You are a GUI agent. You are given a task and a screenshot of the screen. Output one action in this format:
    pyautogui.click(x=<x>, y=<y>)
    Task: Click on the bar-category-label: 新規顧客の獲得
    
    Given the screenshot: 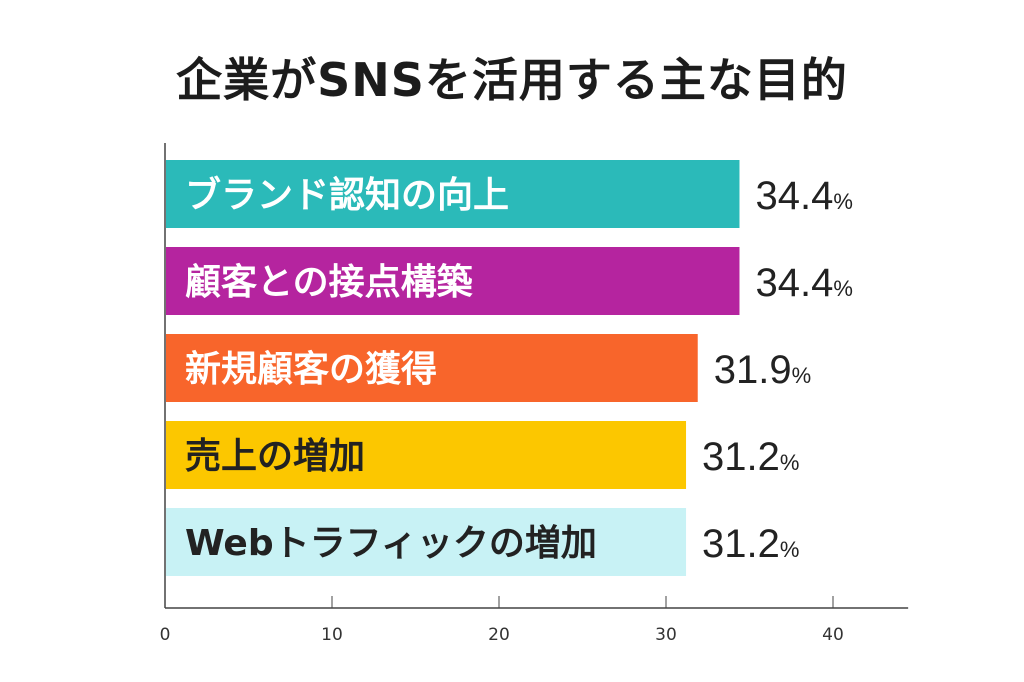 What is the action you would take?
    pyautogui.click(x=311, y=369)
    